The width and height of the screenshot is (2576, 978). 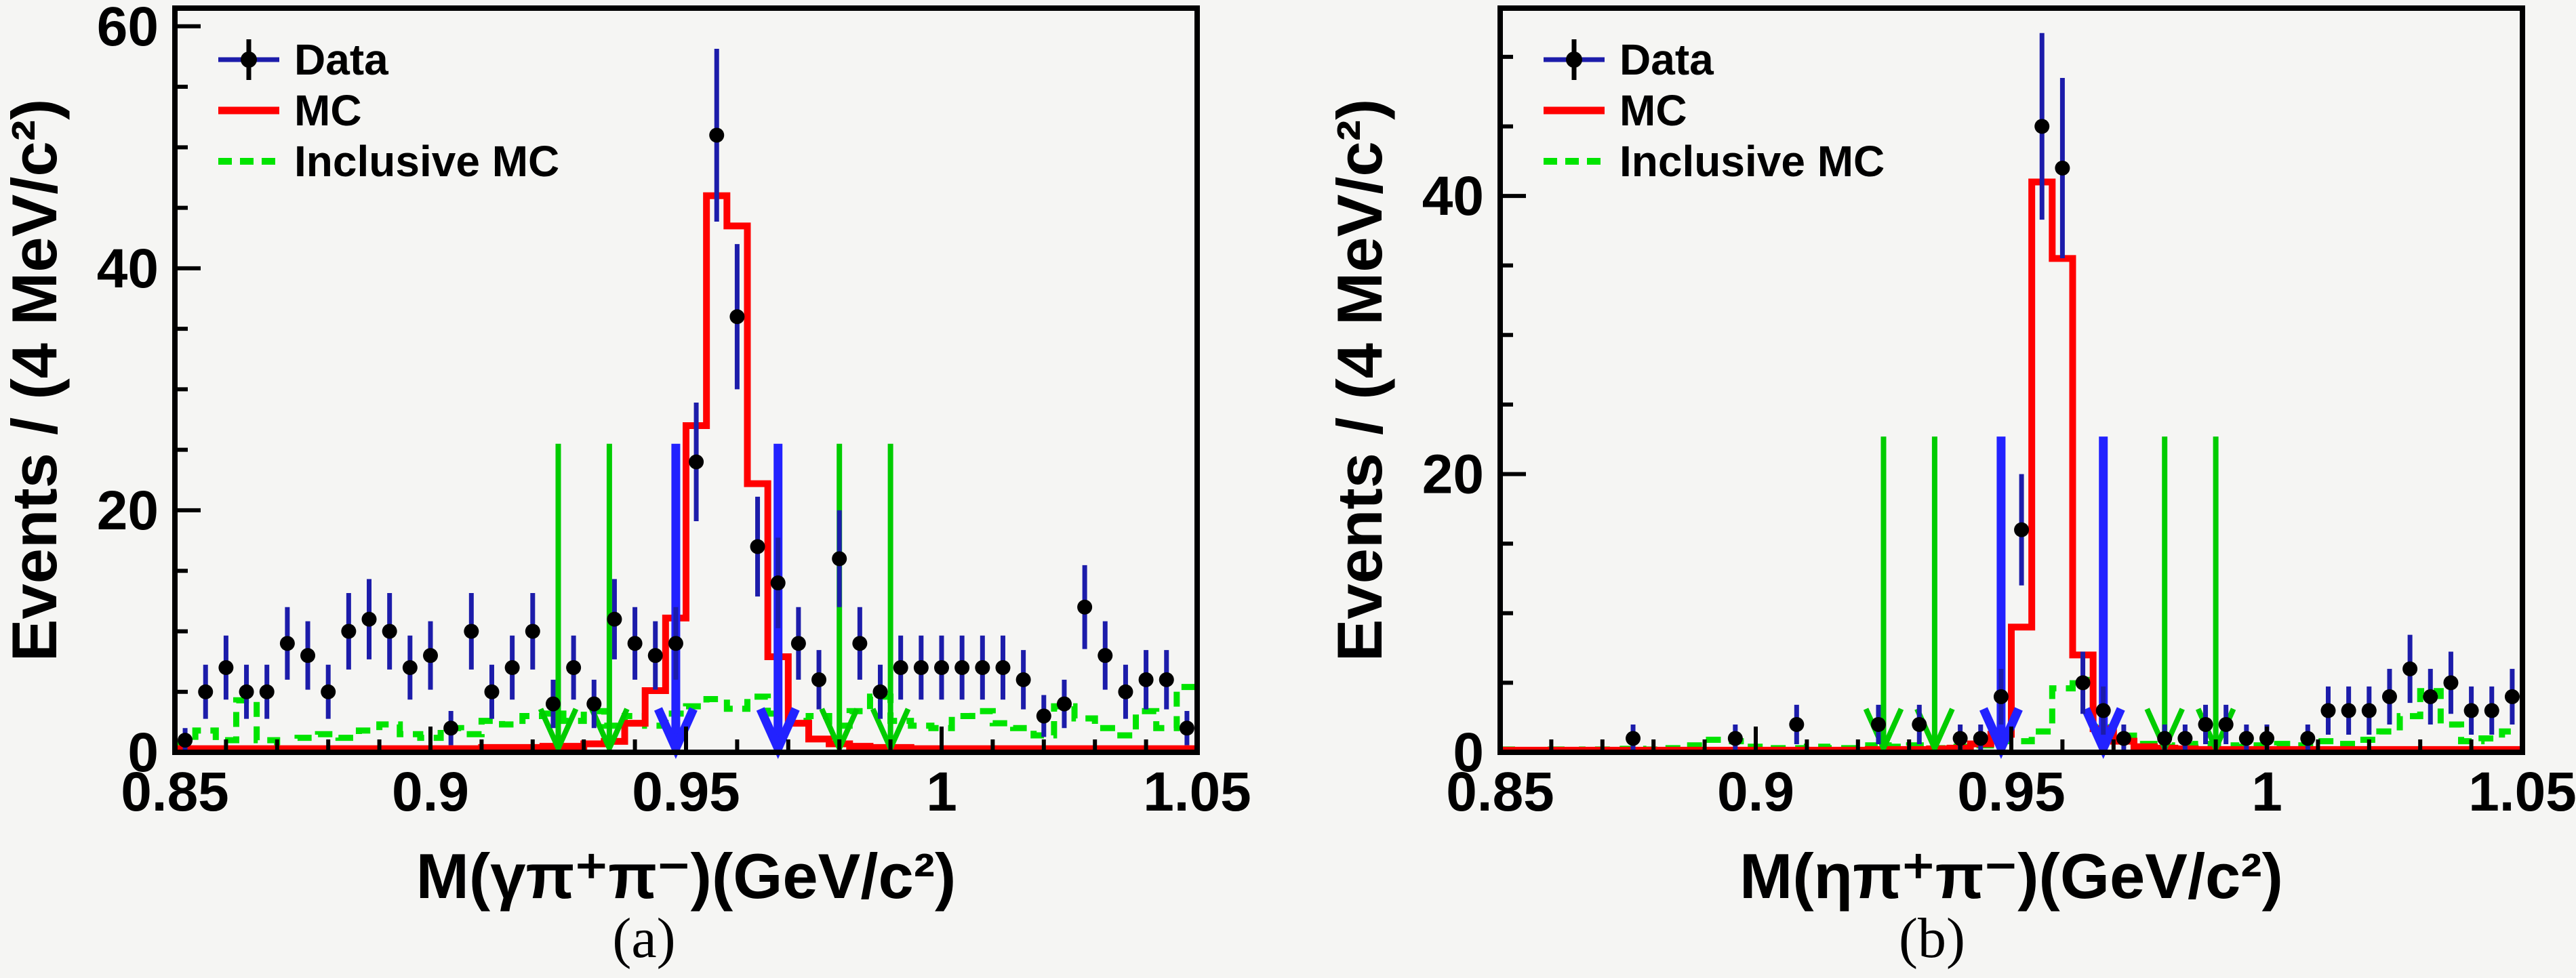 I want to click on blue-arrow, so click(x=675, y=601).